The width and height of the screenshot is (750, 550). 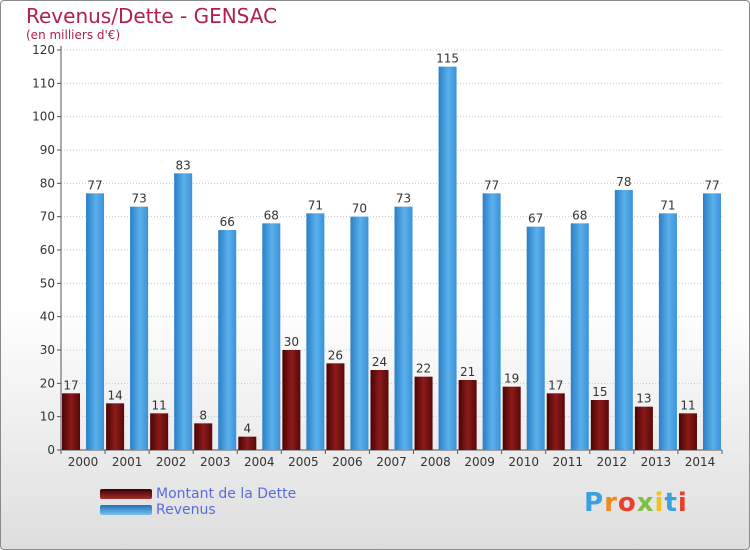 I want to click on x-tick-label: 2001, so click(x=127, y=462).